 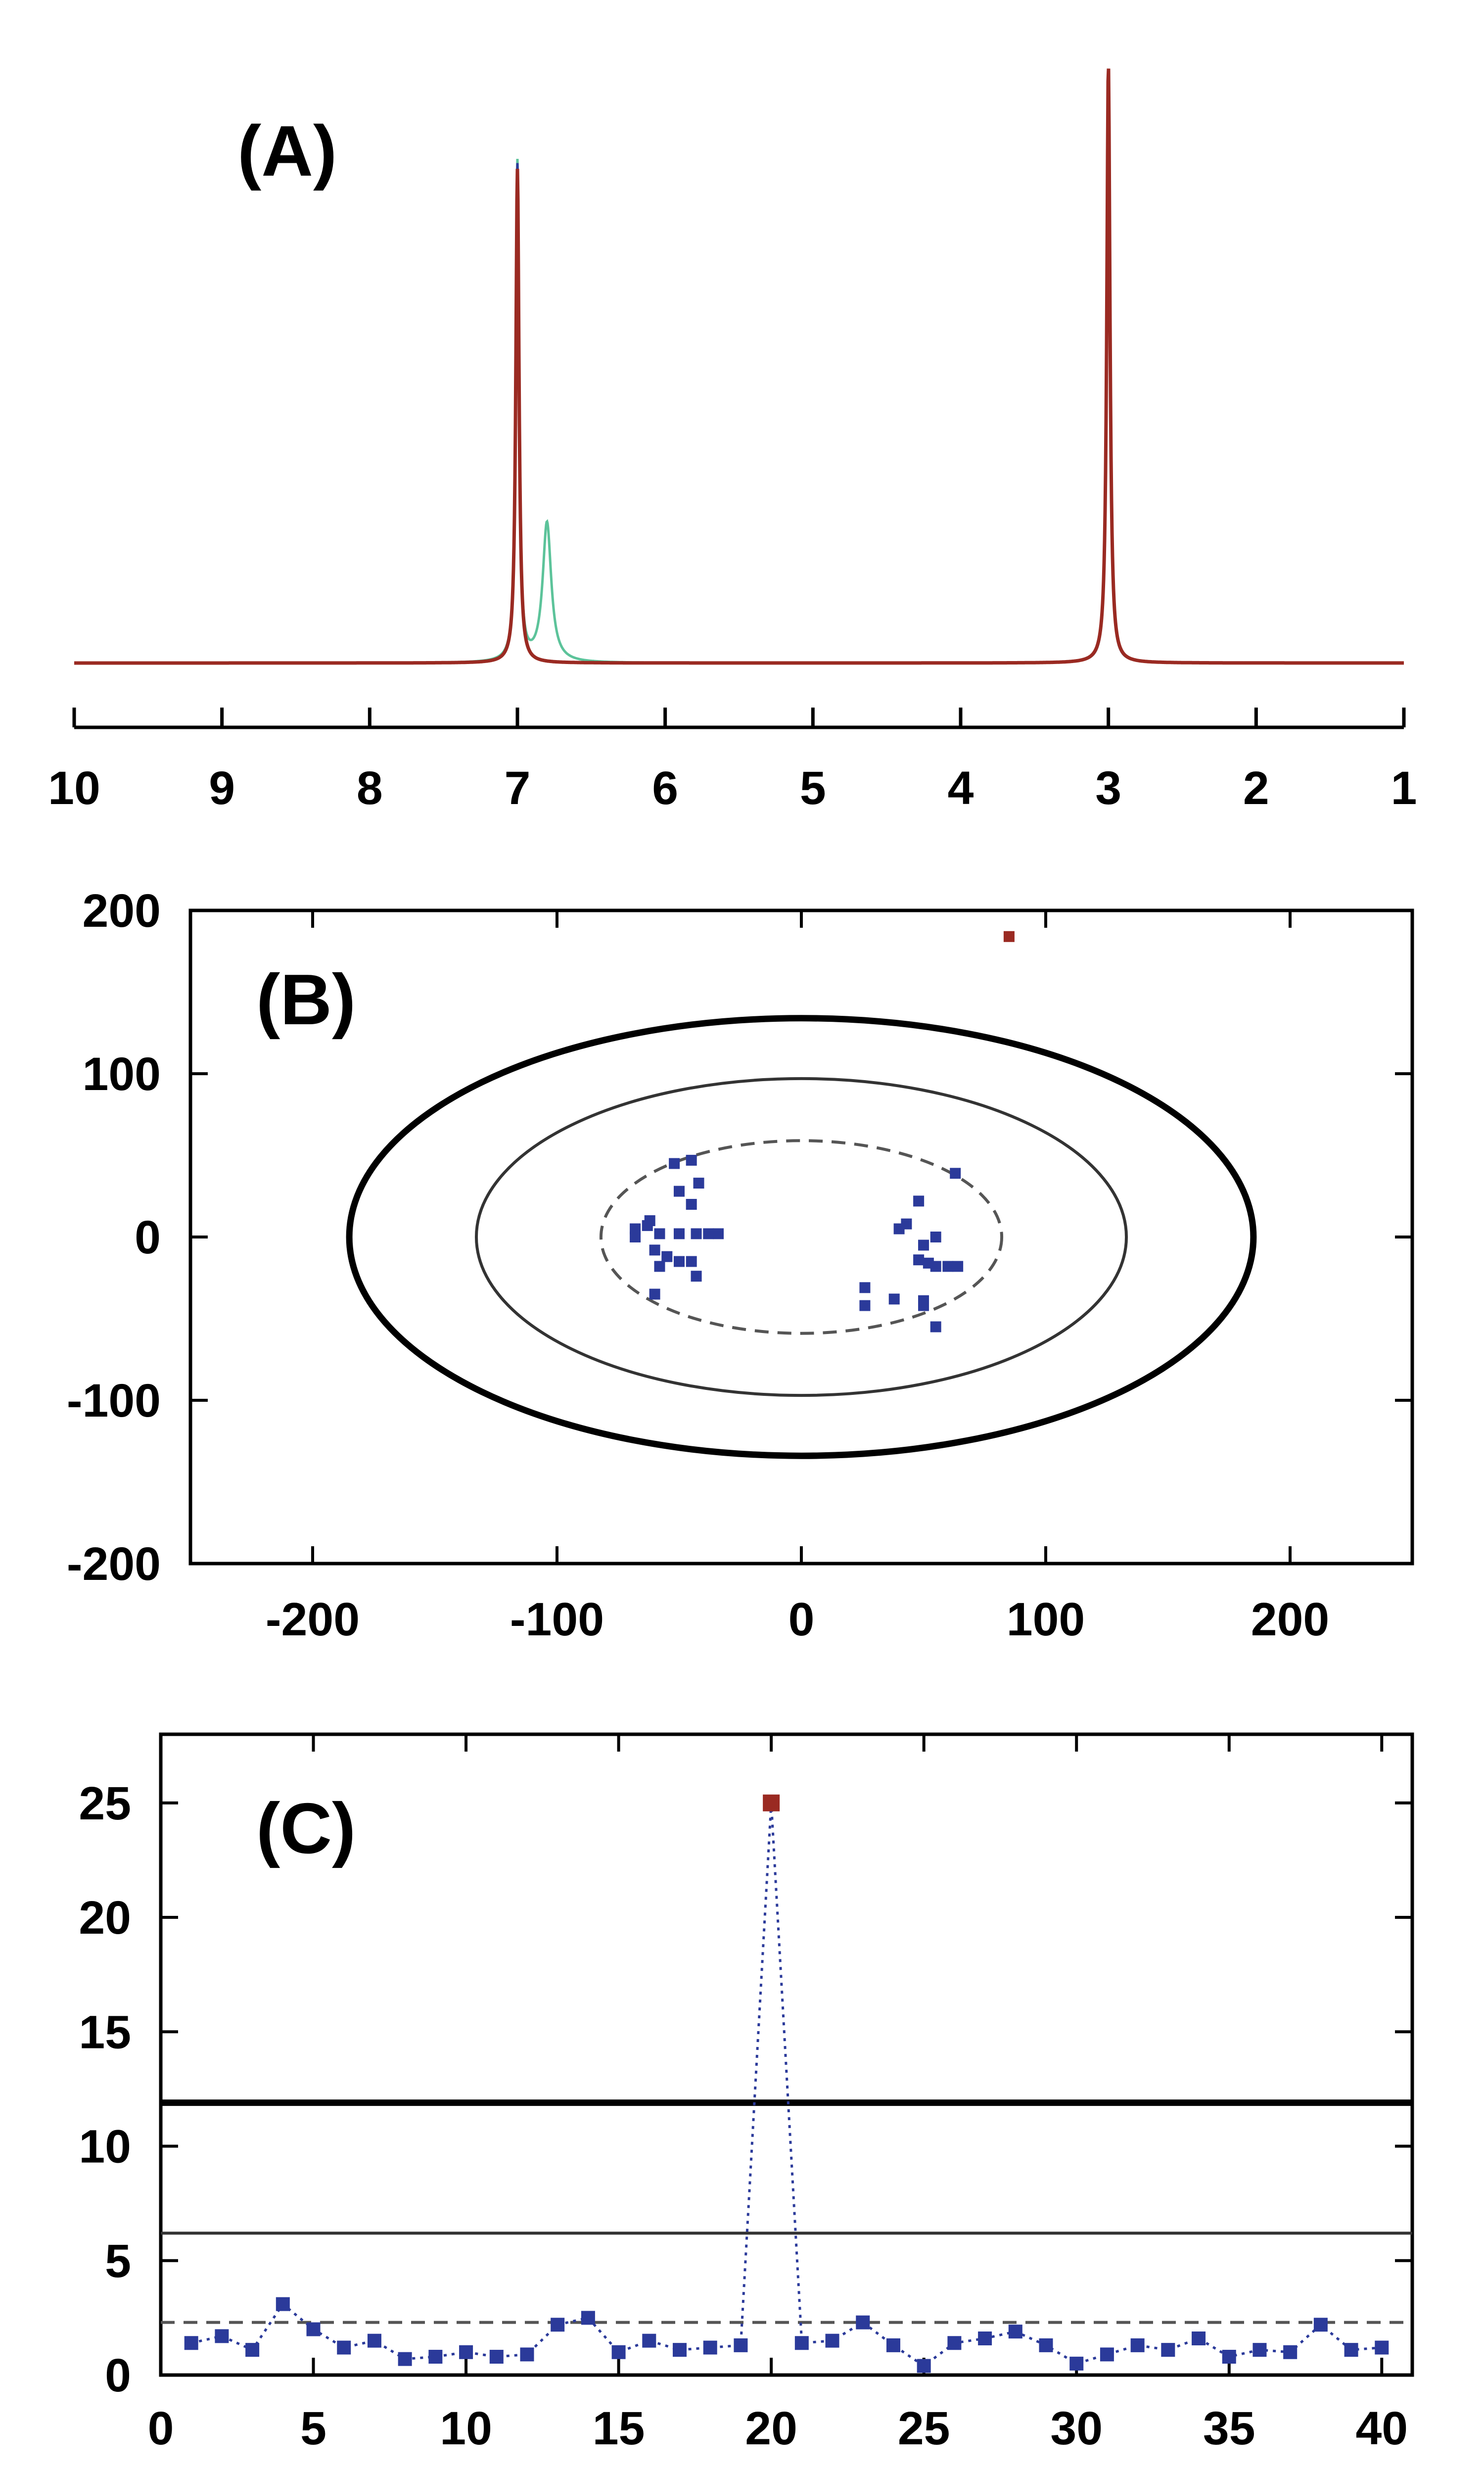 What do you see at coordinates (1076, 2429) in the screenshot?
I see `x-tick-label: 30` at bounding box center [1076, 2429].